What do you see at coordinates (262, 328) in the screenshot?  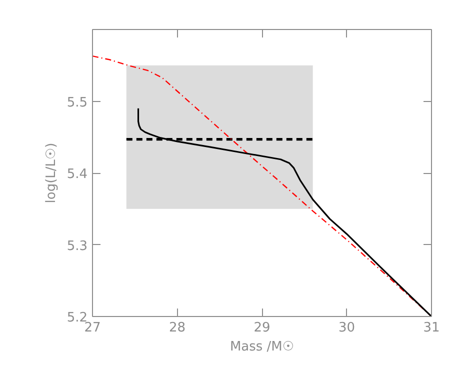 I see `x-tick-label: 29` at bounding box center [262, 328].